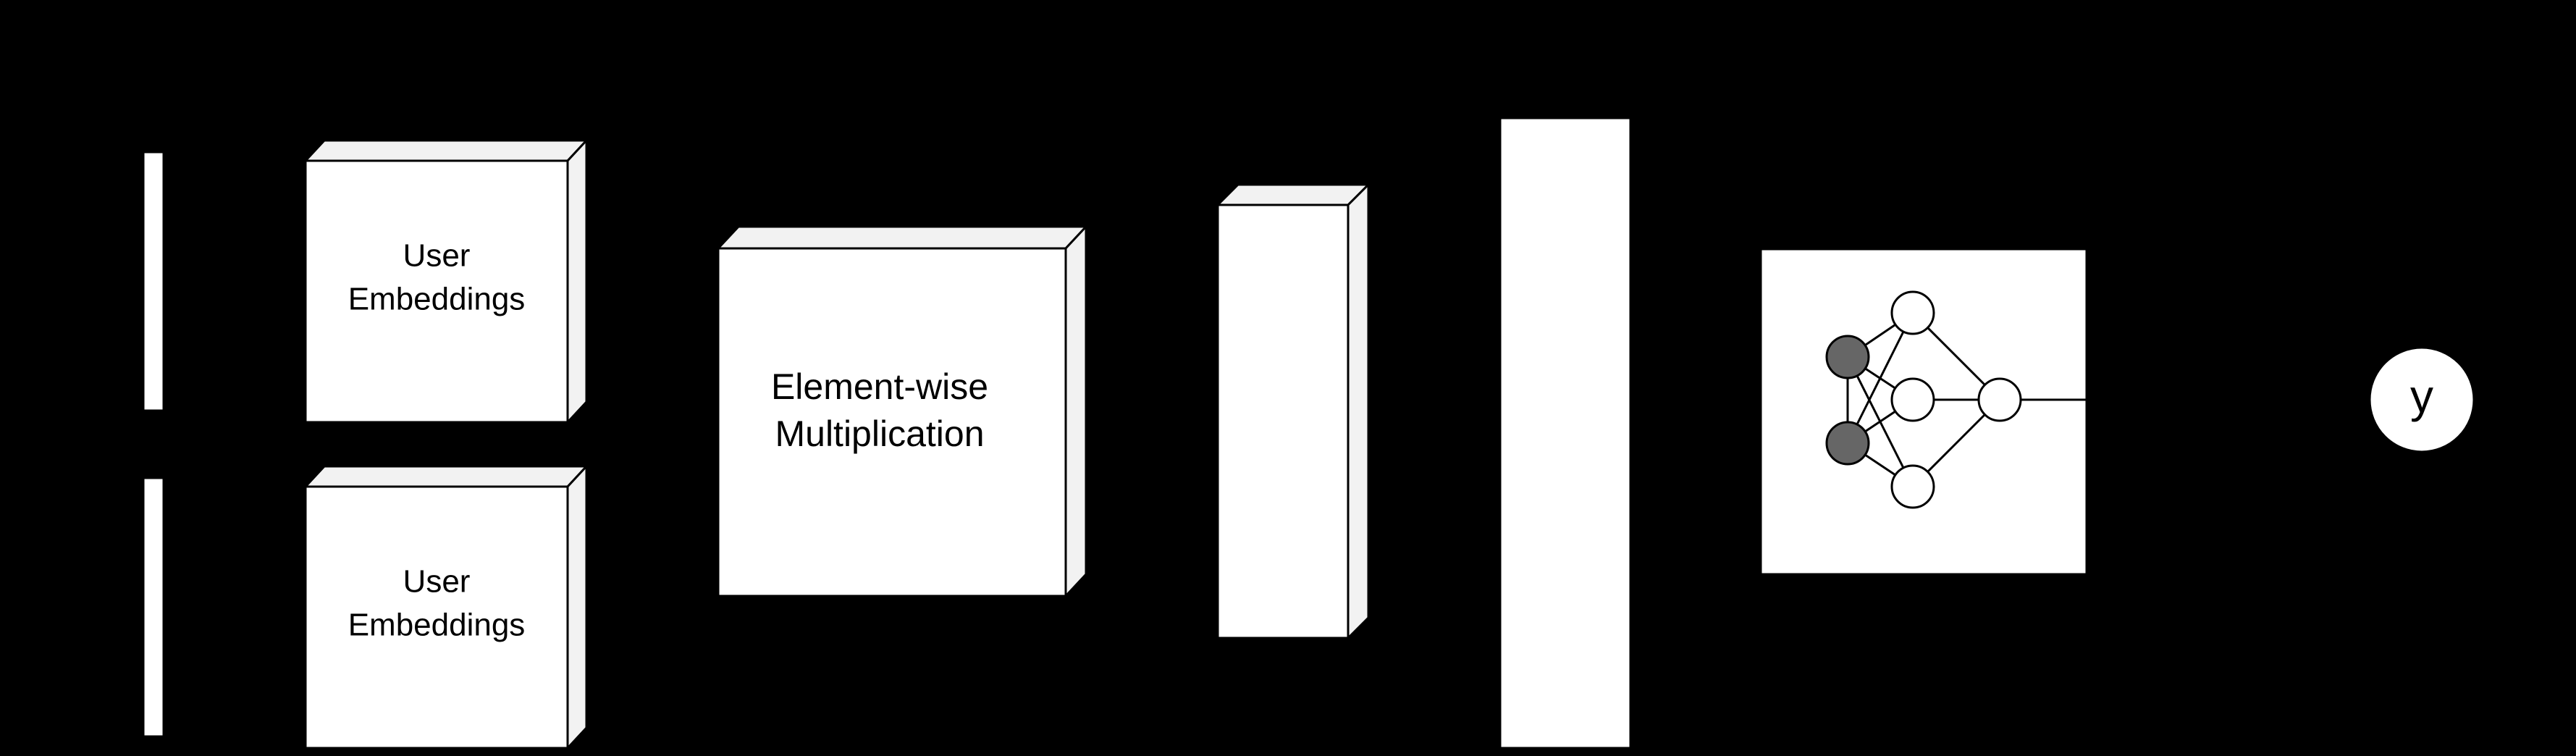 The image size is (2576, 756). I want to click on intermediate-vector-block, so click(1293, 411).